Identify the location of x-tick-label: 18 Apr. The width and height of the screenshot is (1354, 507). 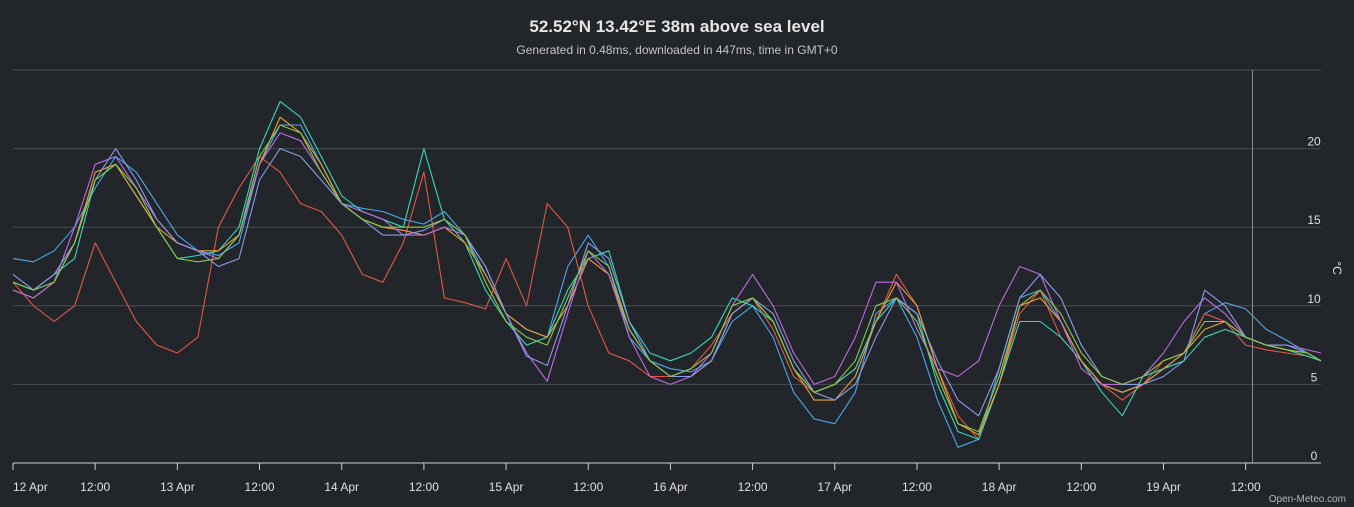
(999, 487).